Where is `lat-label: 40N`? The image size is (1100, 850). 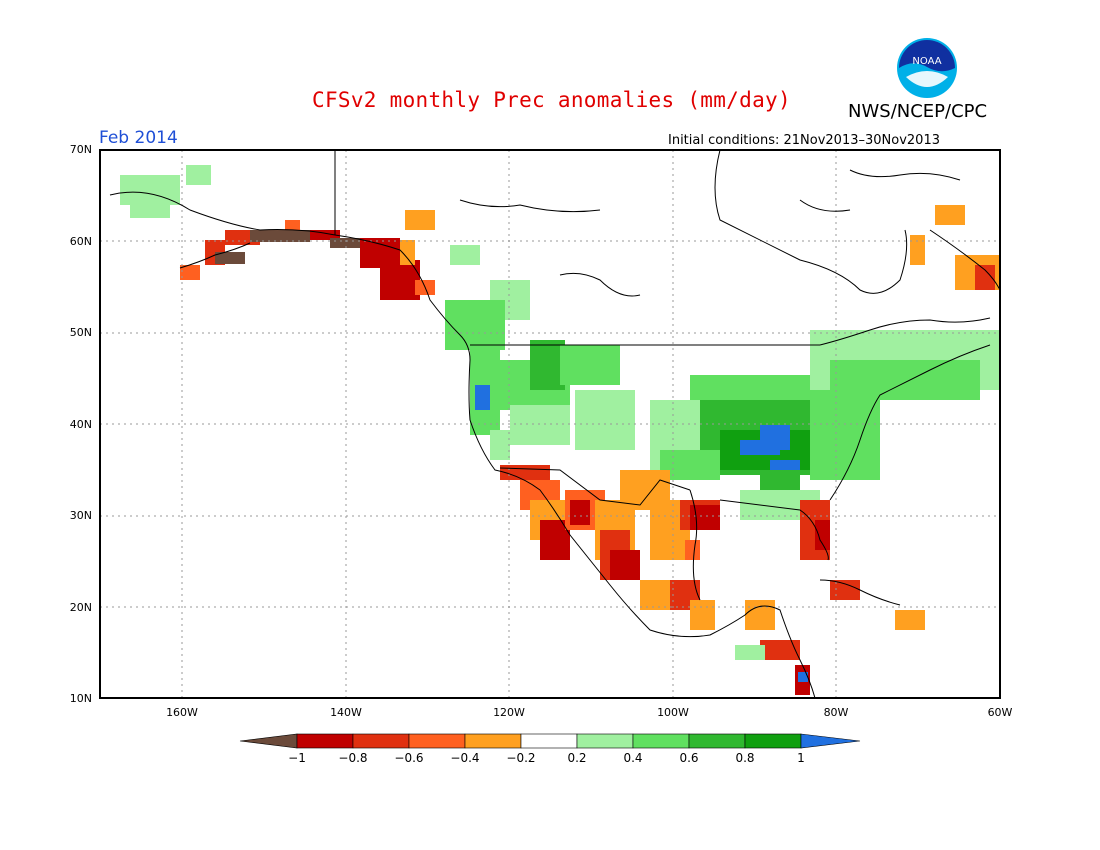 lat-label: 40N is located at coordinates (80, 424).